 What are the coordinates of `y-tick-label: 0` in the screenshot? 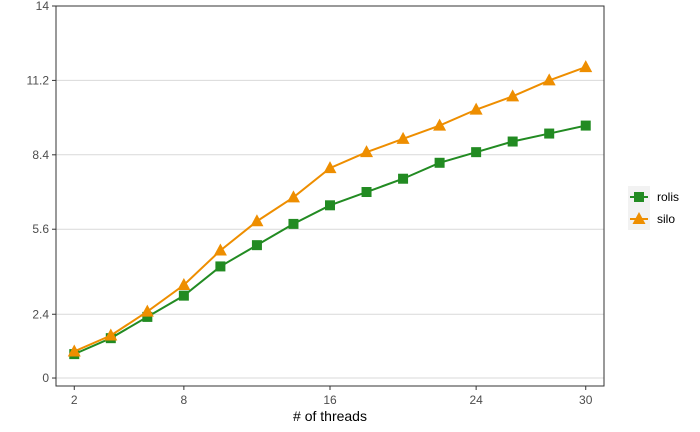 It's located at (45, 378).